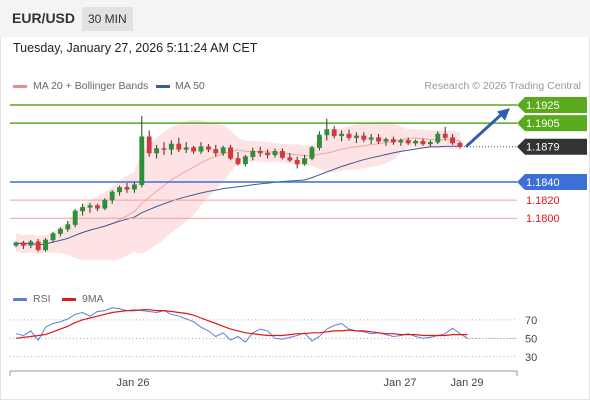 The width and height of the screenshot is (590, 400). Describe the element at coordinates (543, 148) in the screenshot. I see `current-price-label: 1.1879` at that location.